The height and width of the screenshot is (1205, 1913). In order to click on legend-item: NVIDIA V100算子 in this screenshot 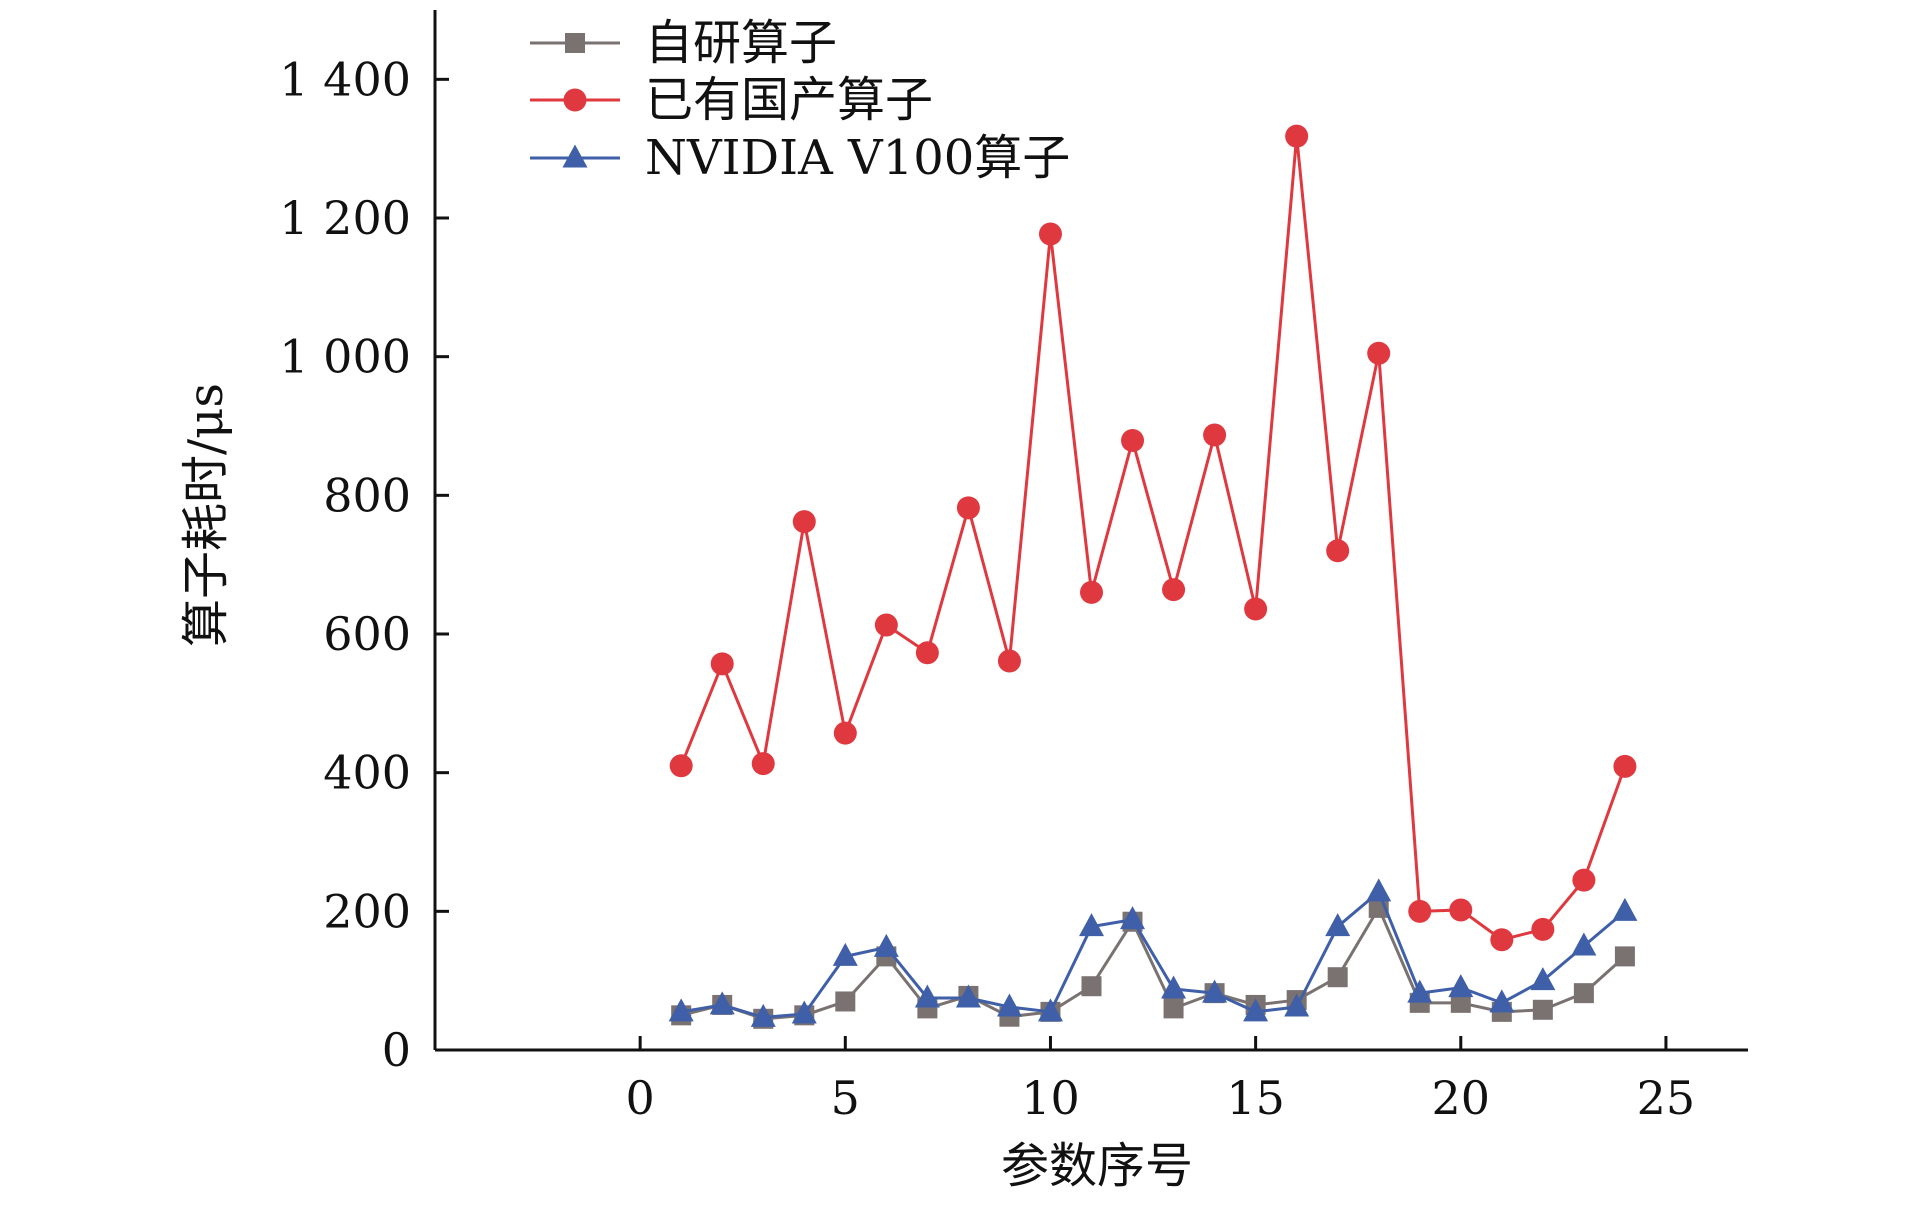, I will do `click(800, 158)`.